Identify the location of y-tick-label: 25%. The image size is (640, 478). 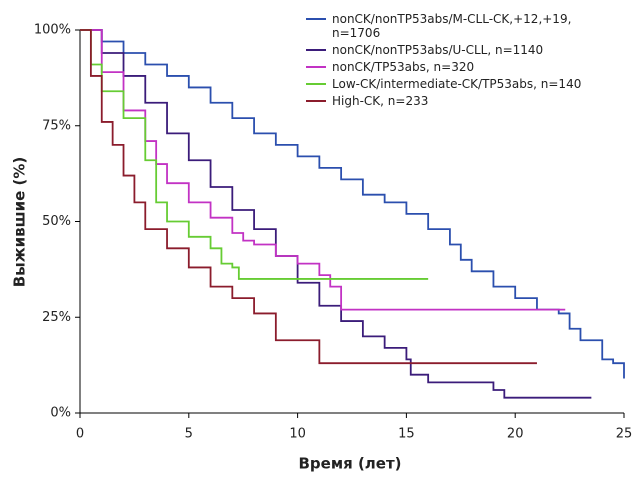
(56, 317).